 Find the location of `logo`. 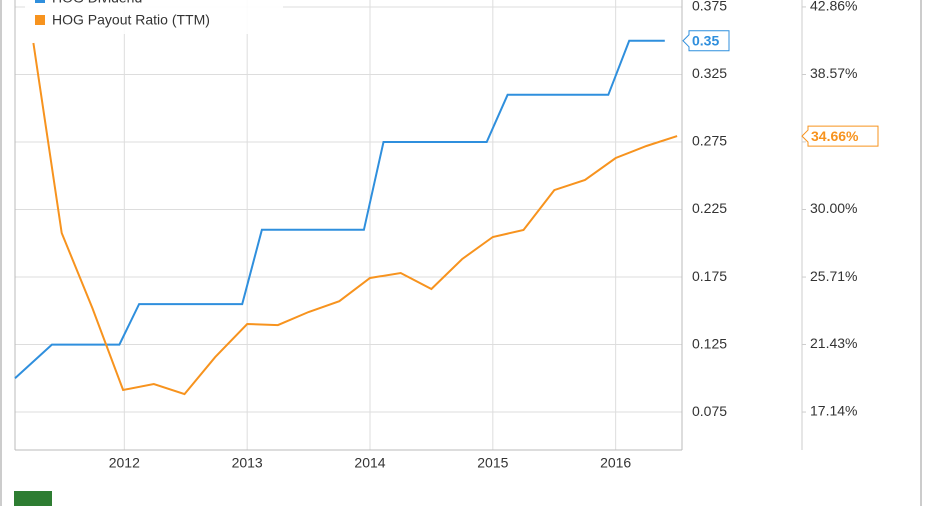

logo is located at coordinates (33, 498).